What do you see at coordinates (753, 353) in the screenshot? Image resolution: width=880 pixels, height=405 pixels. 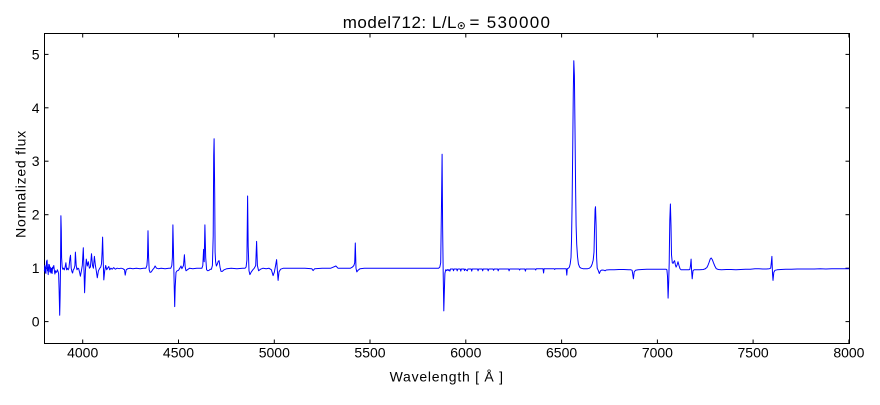 I see `svg-text: 7500` at bounding box center [753, 353].